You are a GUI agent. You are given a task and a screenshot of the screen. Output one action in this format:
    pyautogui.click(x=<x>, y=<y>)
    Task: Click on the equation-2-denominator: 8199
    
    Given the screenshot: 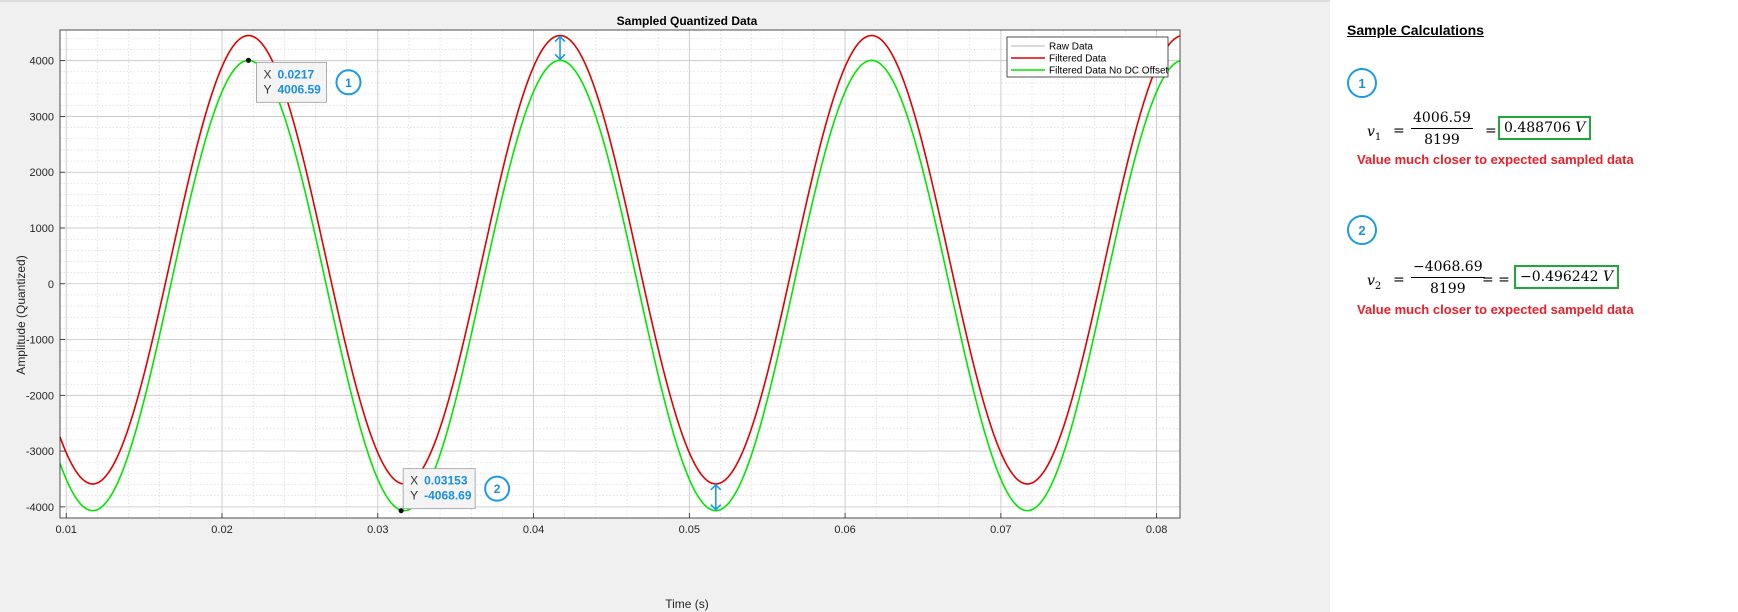 What is the action you would take?
    pyautogui.click(x=1447, y=289)
    